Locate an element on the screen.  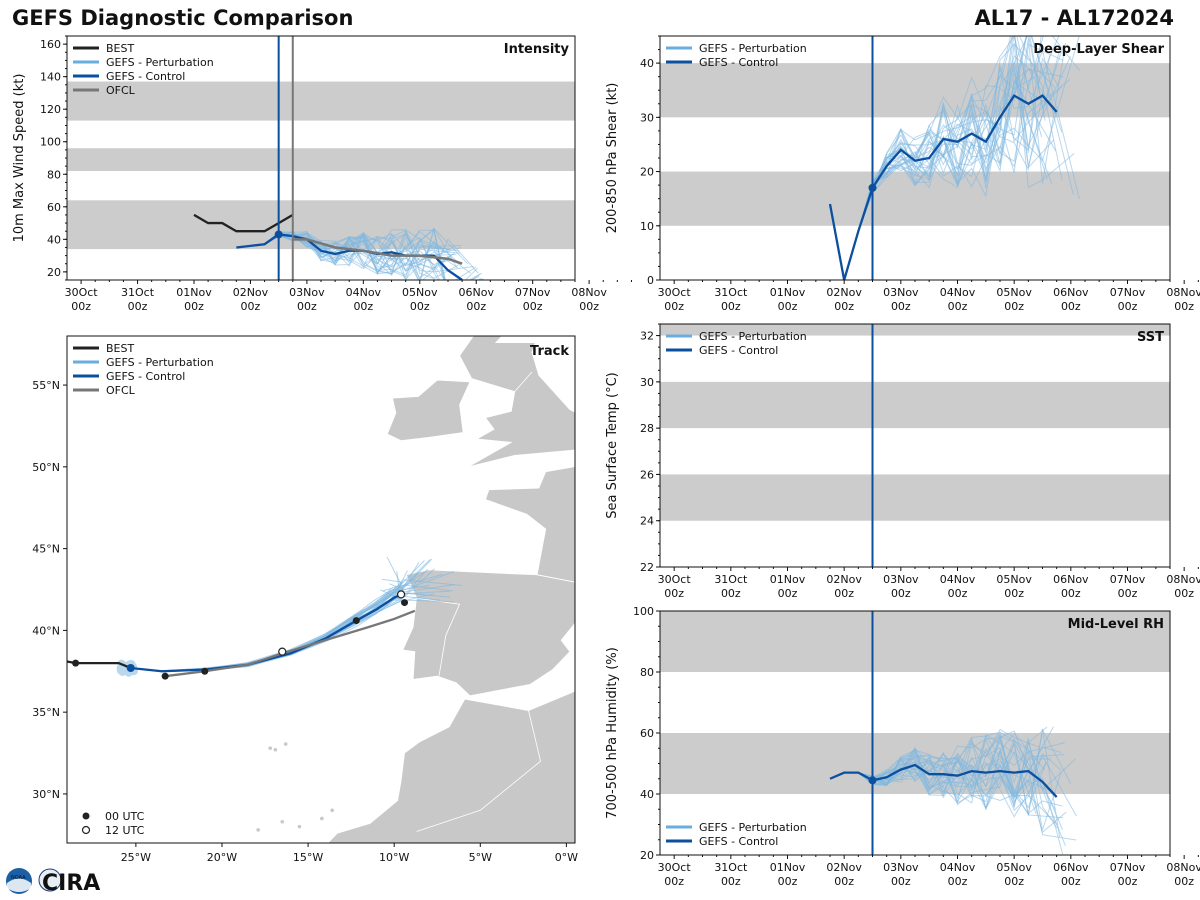
panel-title: Track is located at coordinates (549, 351).